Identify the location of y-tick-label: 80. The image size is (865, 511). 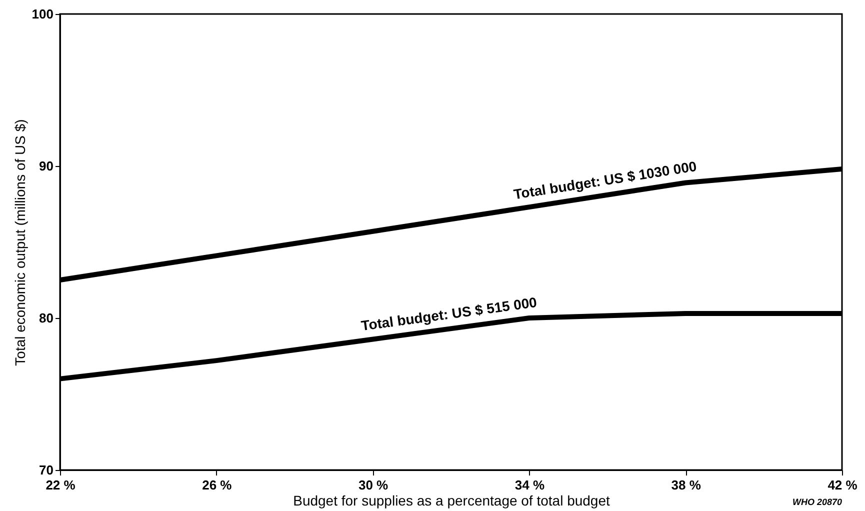
(46, 318).